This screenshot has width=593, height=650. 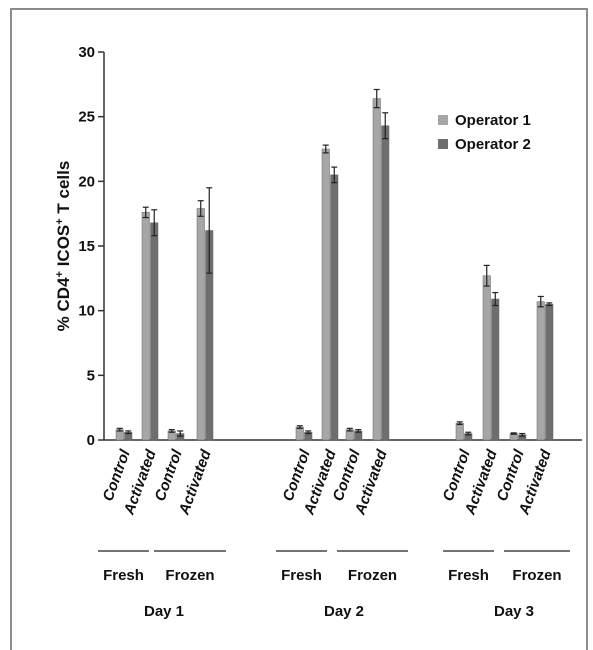 I want to click on y-tick-label: 10, so click(x=86, y=311).